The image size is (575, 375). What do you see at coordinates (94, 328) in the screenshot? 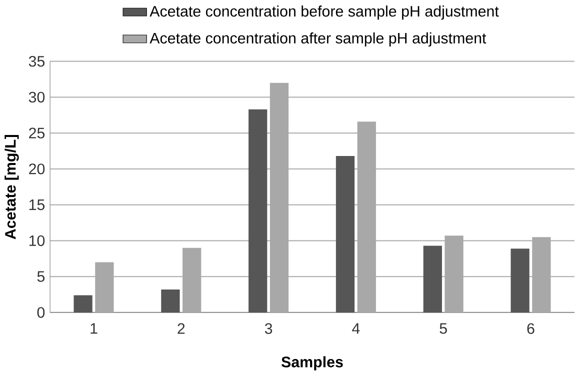
I see `x-tick-label: 1` at bounding box center [94, 328].